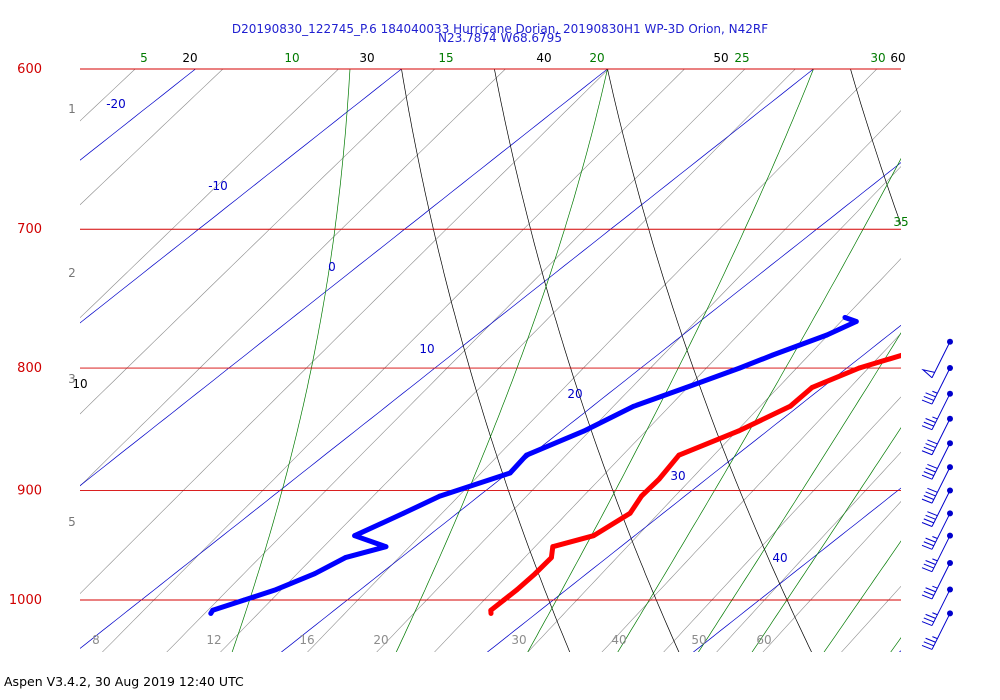  What do you see at coordinates (25, 600) in the screenshot?
I see `pressure-label: 1000` at bounding box center [25, 600].